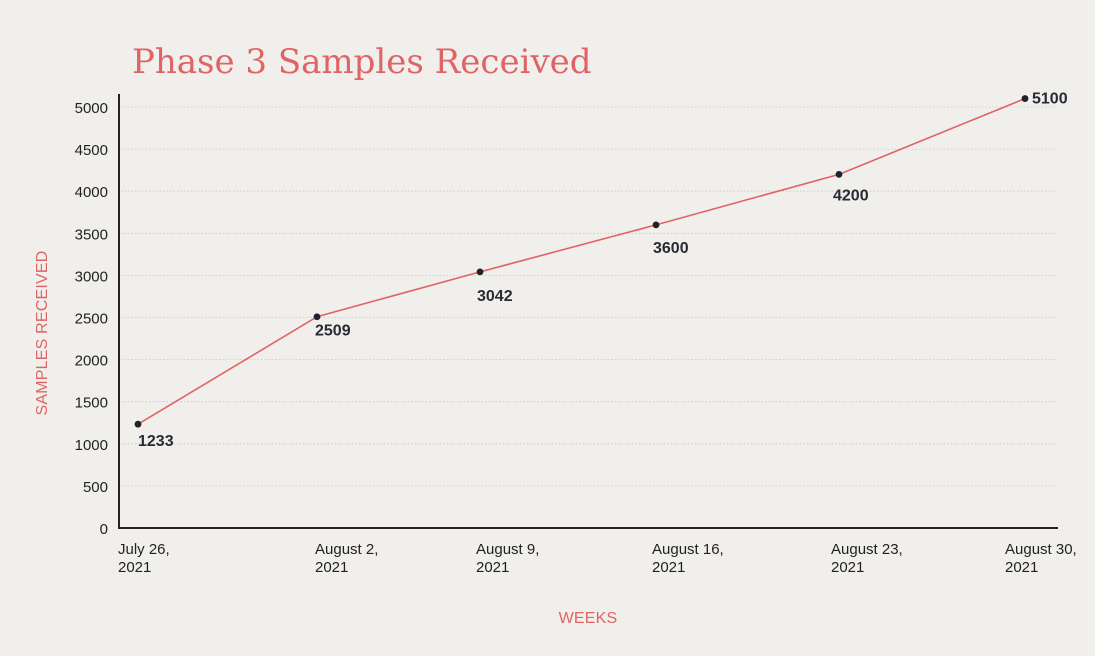 The height and width of the screenshot is (656, 1095). Describe the element at coordinates (91, 445) in the screenshot. I see `y-tick-label: 1000` at that location.